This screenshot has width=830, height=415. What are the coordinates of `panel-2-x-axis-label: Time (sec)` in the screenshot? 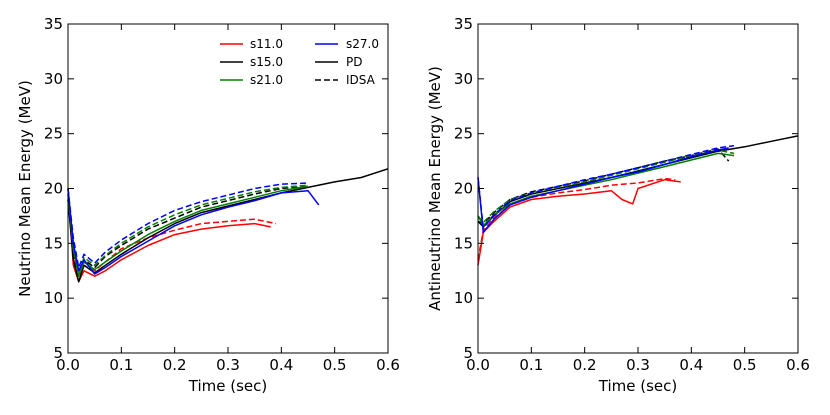 It's located at (637, 386).